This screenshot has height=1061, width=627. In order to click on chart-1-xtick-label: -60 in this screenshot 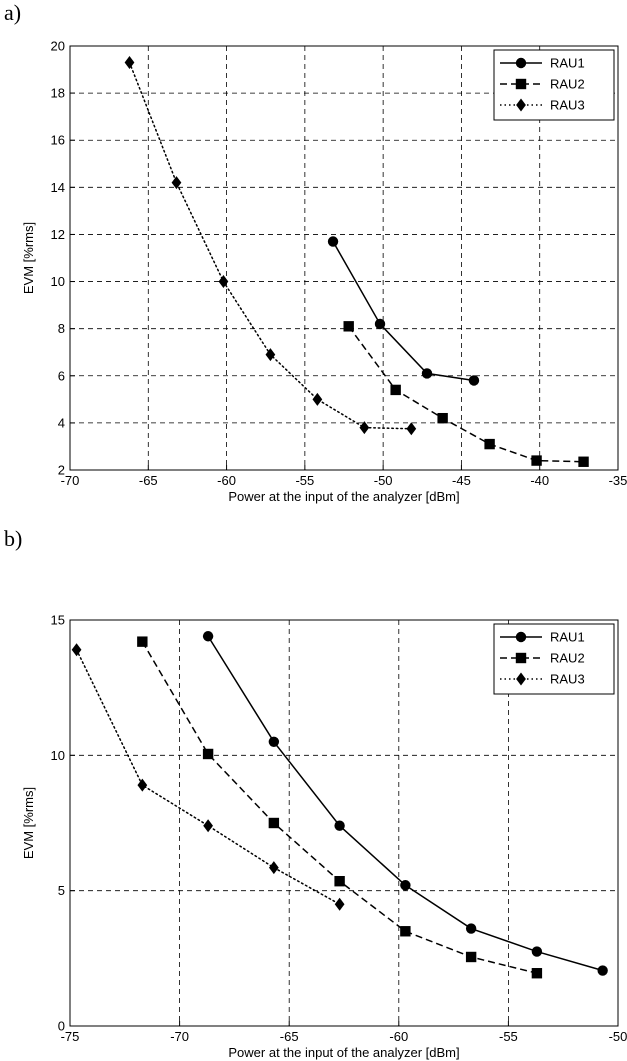, I will do `click(398, 1036)`.